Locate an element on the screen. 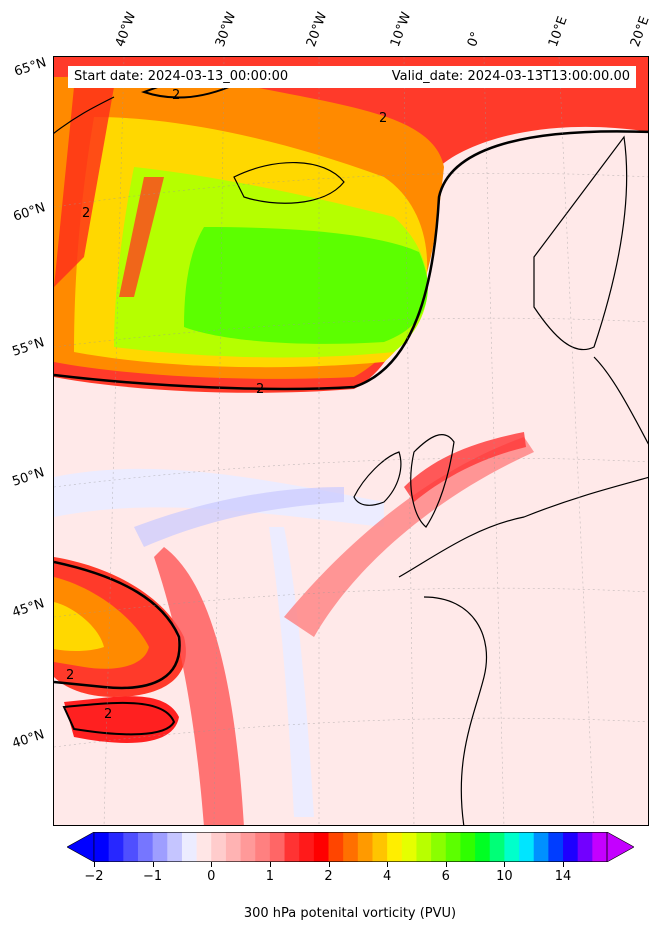  lat-label-40n: 40°N is located at coordinates (28, 739).